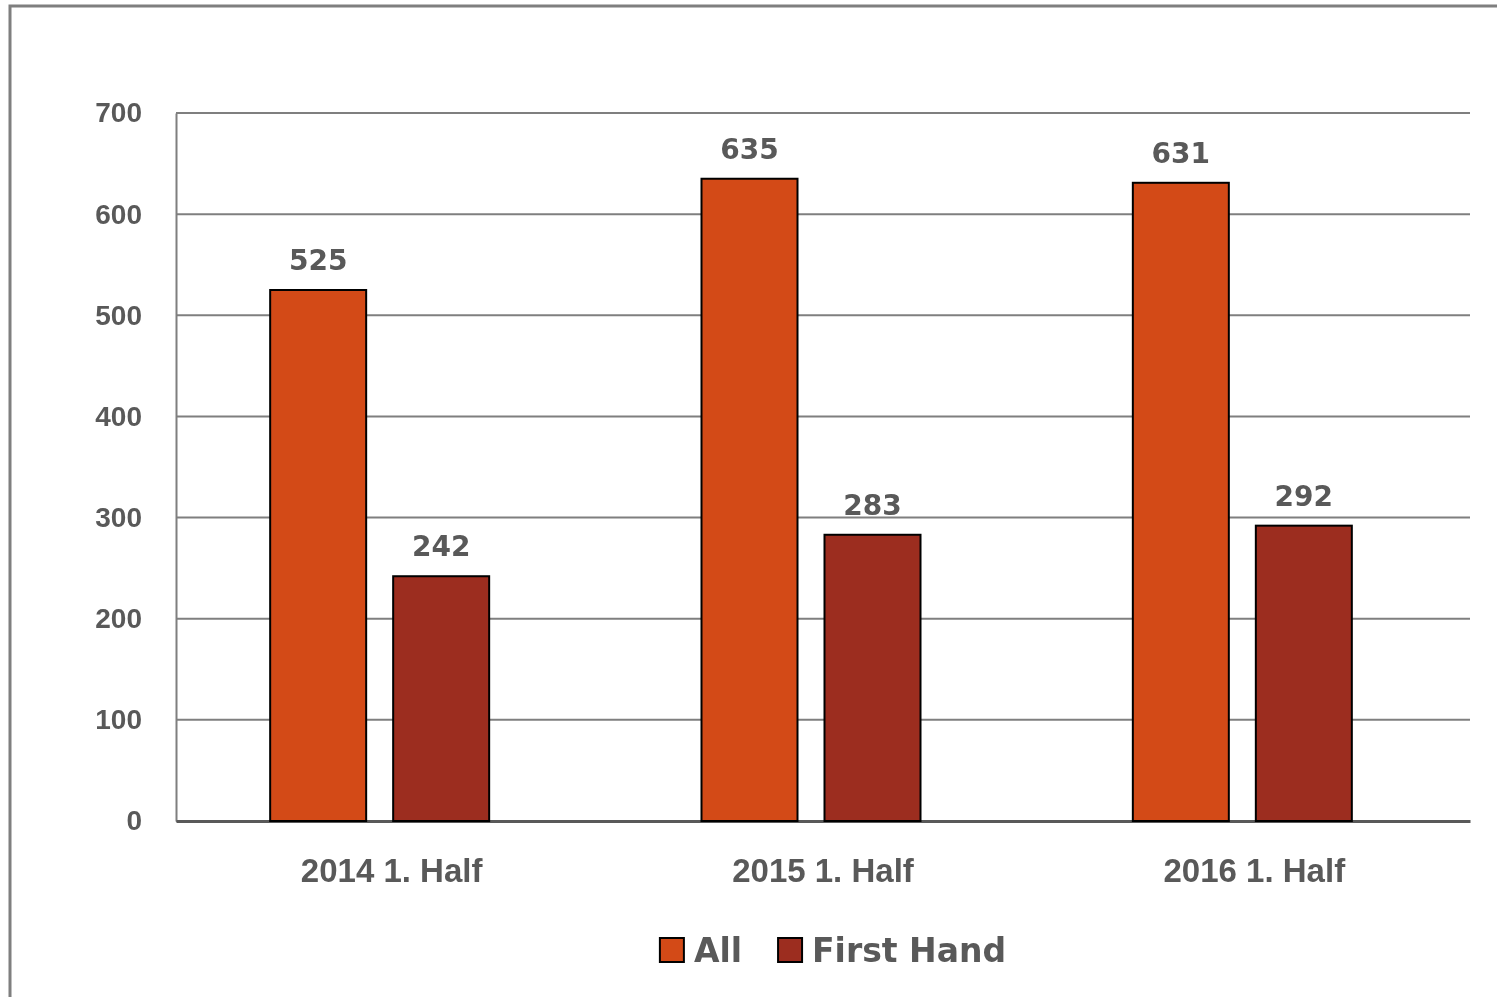 The width and height of the screenshot is (1497, 997). I want to click on data-label: 283, so click(872, 505).